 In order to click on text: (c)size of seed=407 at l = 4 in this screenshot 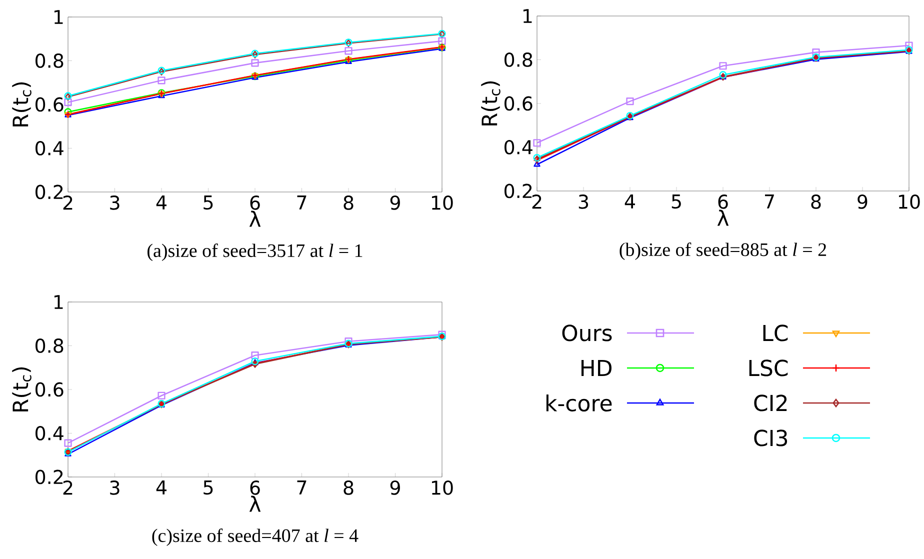, I will do `click(255, 537)`.